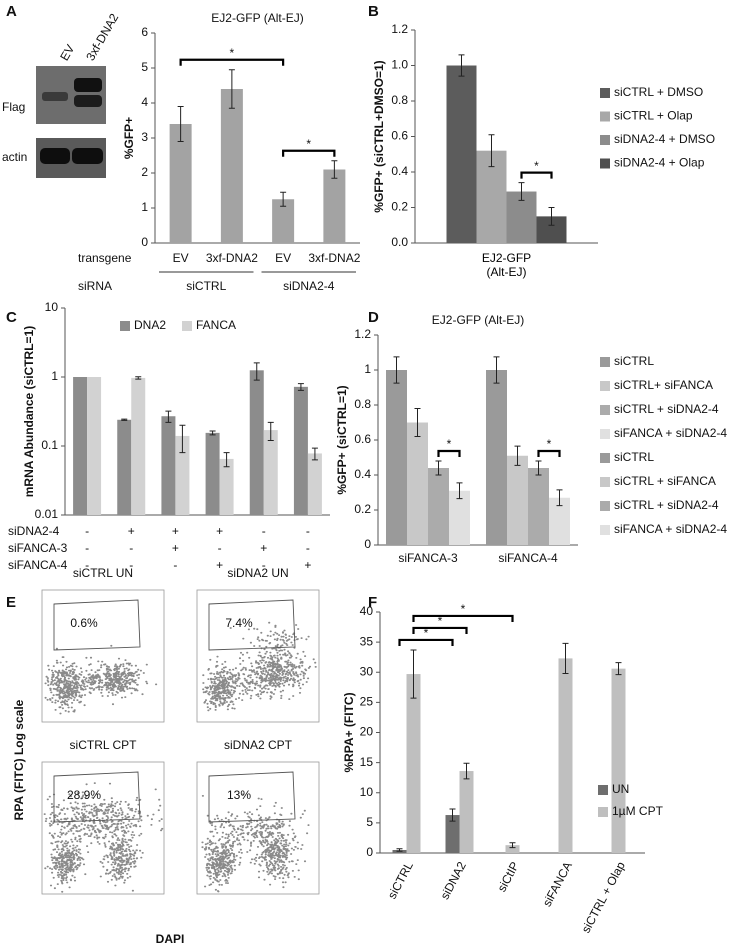 Image resolution: width=729 pixels, height=952 pixels. What do you see at coordinates (638, 811) in the screenshot?
I see `legend-label: 1µM CPT` at bounding box center [638, 811].